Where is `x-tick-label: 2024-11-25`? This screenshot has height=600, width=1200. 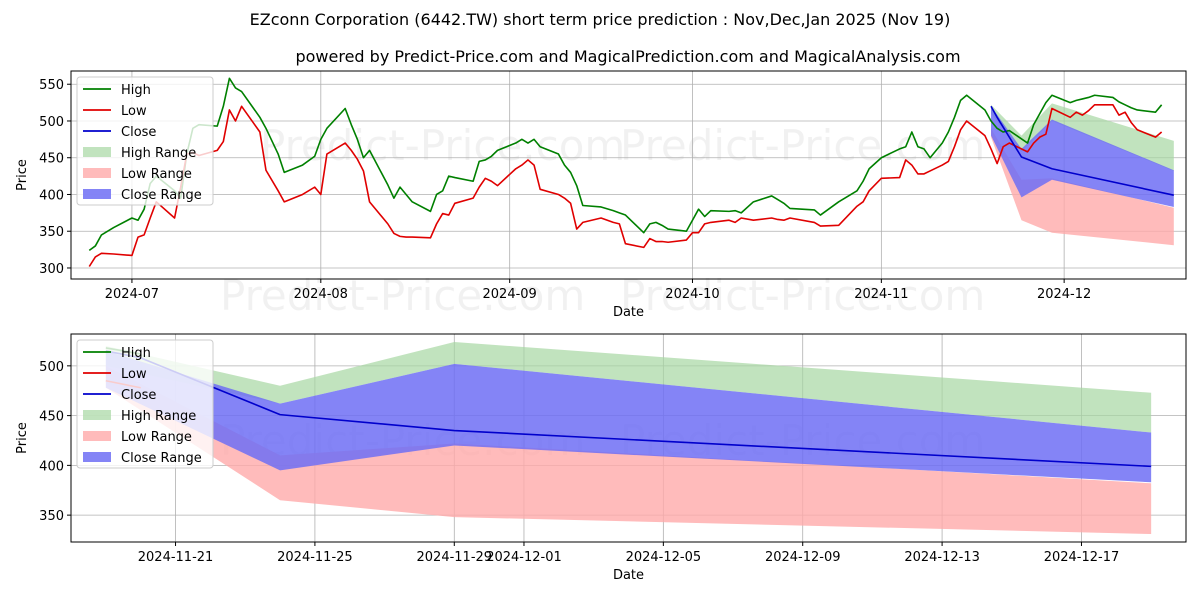 x-tick-label: 2024-11-25 is located at coordinates (315, 557).